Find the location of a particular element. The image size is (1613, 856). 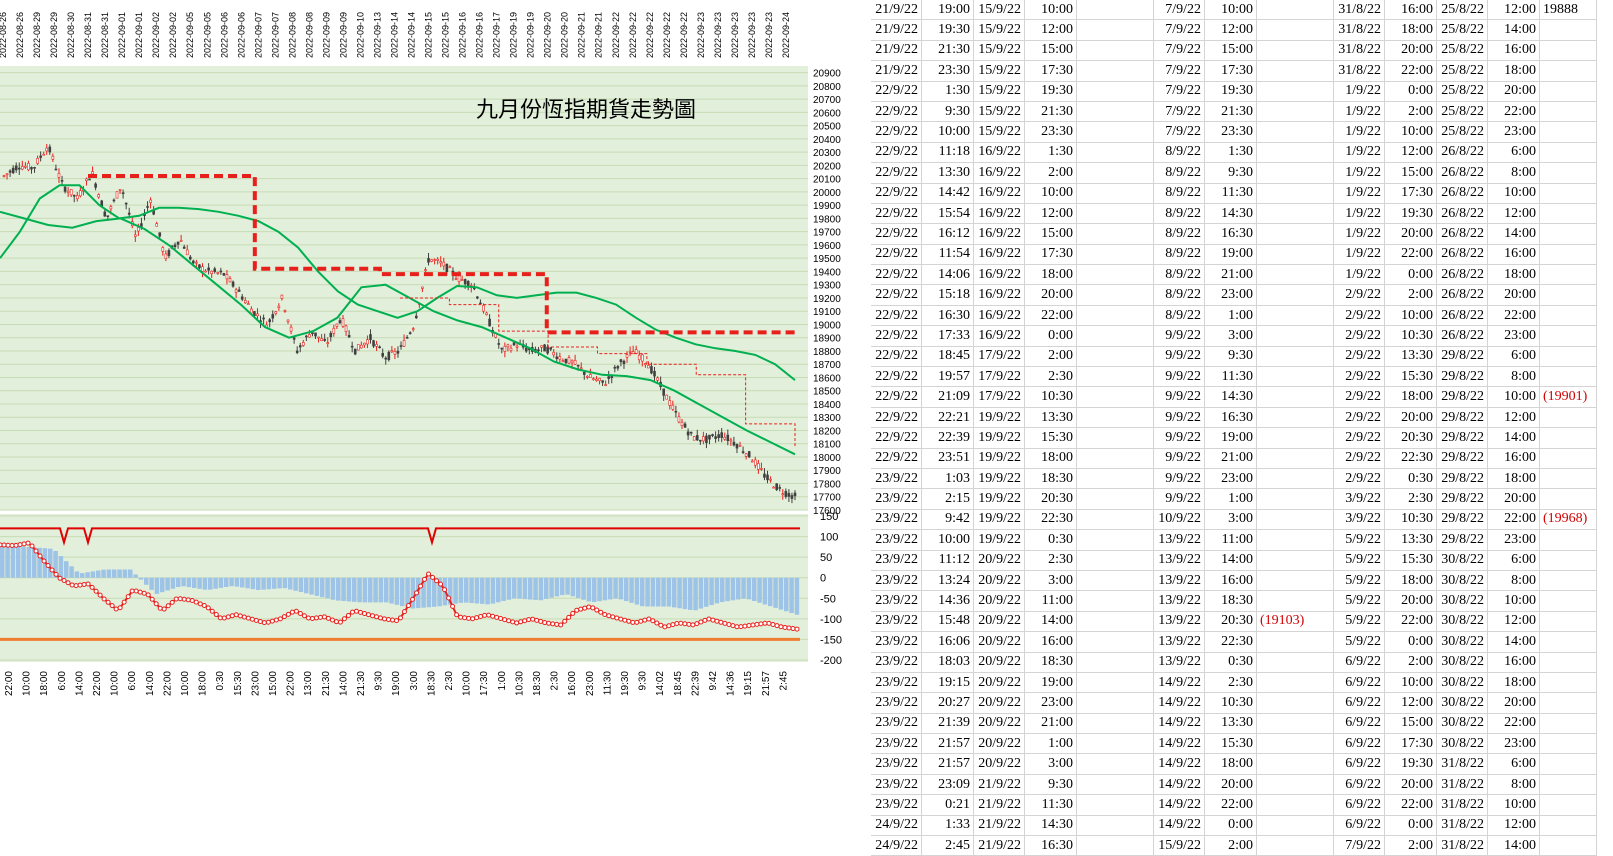

date-cell: 17/9/22 is located at coordinates (999, 357).